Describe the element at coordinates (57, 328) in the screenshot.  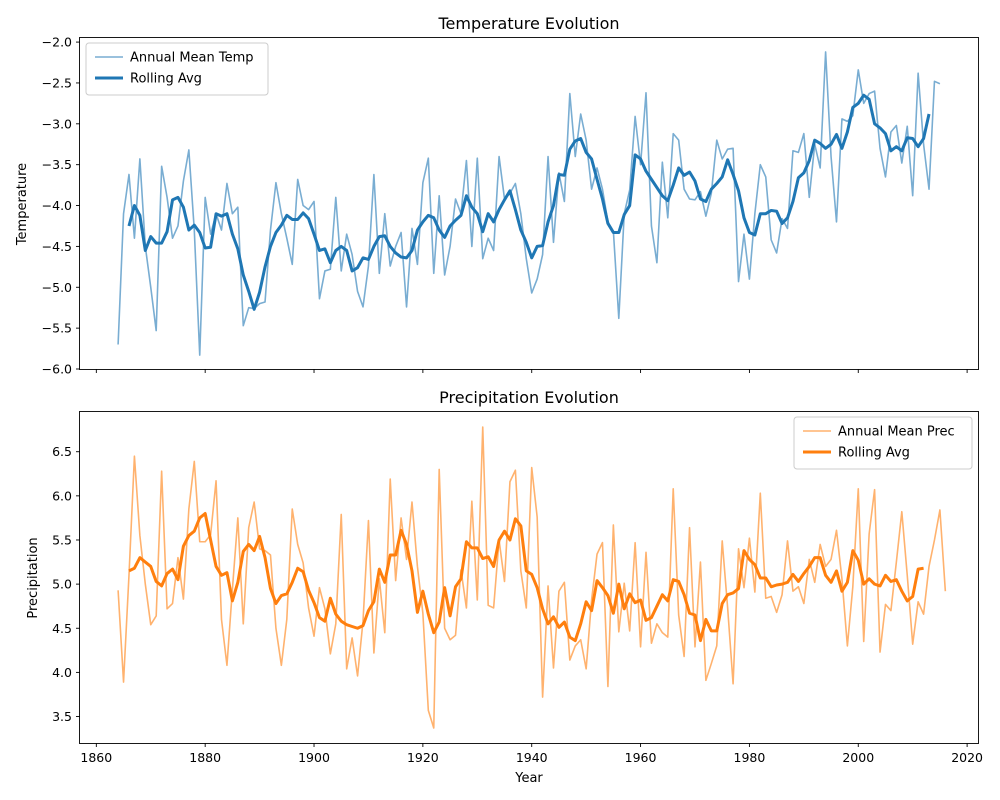
I see `temperature-ytick-label: −5.5` at that location.